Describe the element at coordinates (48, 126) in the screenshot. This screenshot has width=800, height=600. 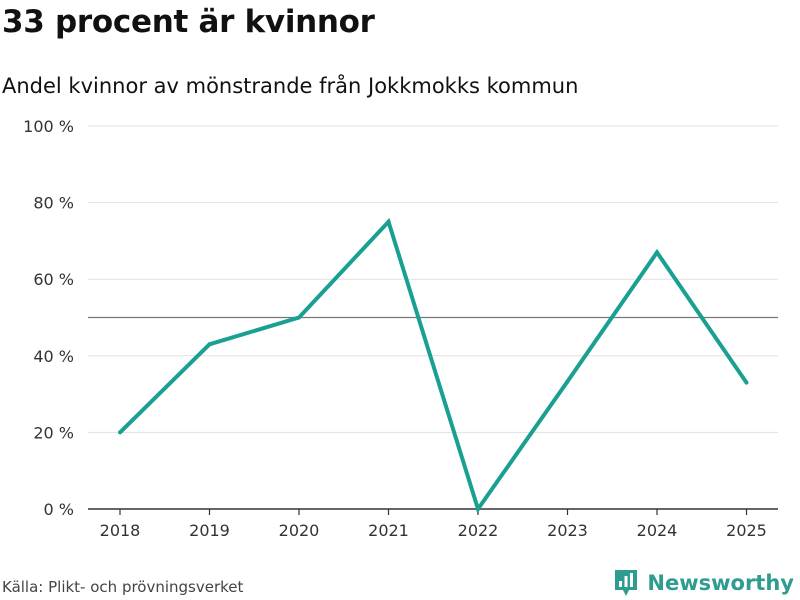
I see `y-tick-label: 100 %` at that location.